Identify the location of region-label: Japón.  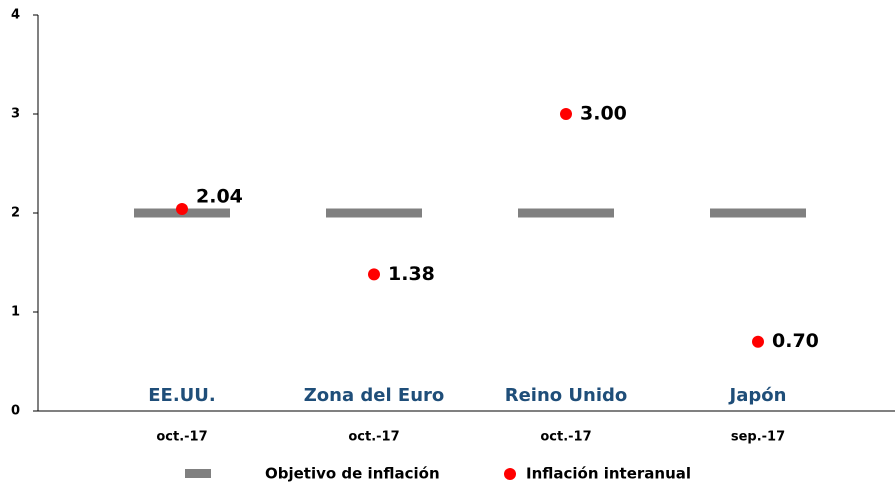
(757, 395).